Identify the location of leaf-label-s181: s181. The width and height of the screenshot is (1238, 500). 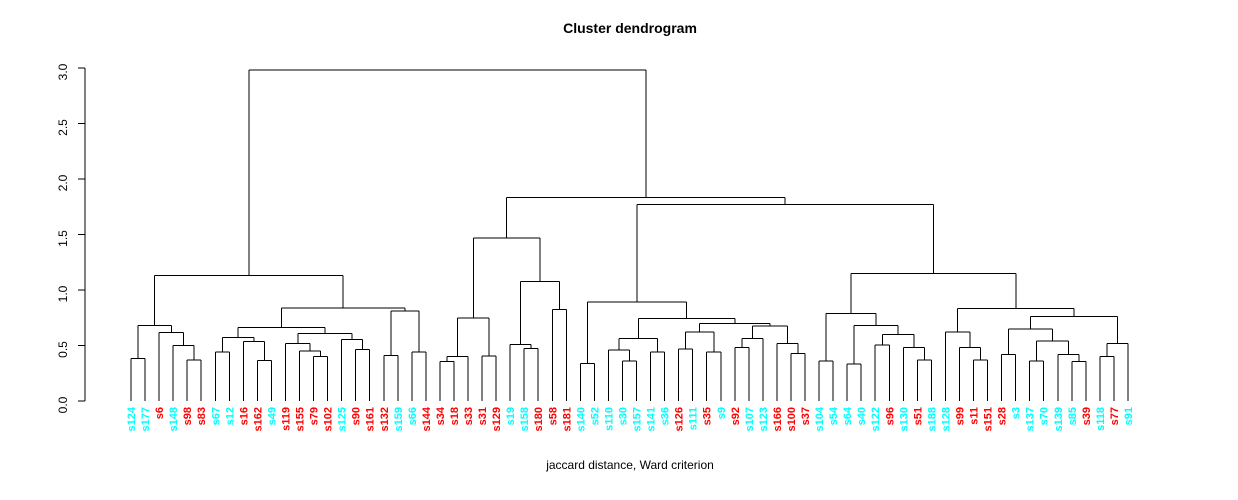
(567, 419).